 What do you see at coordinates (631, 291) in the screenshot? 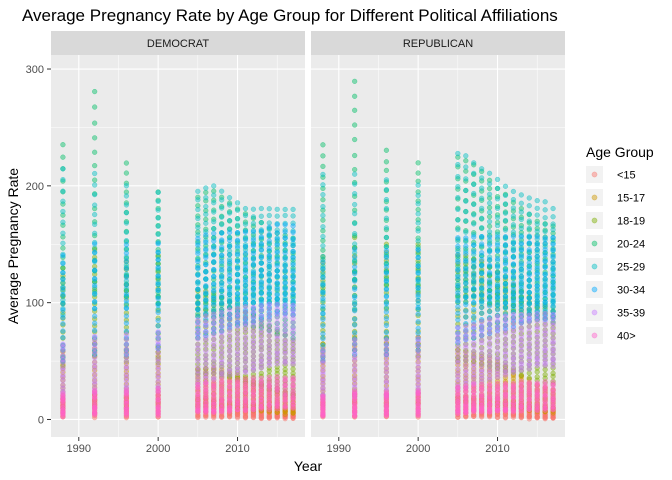
I see `legend-label: 30-34` at bounding box center [631, 291].